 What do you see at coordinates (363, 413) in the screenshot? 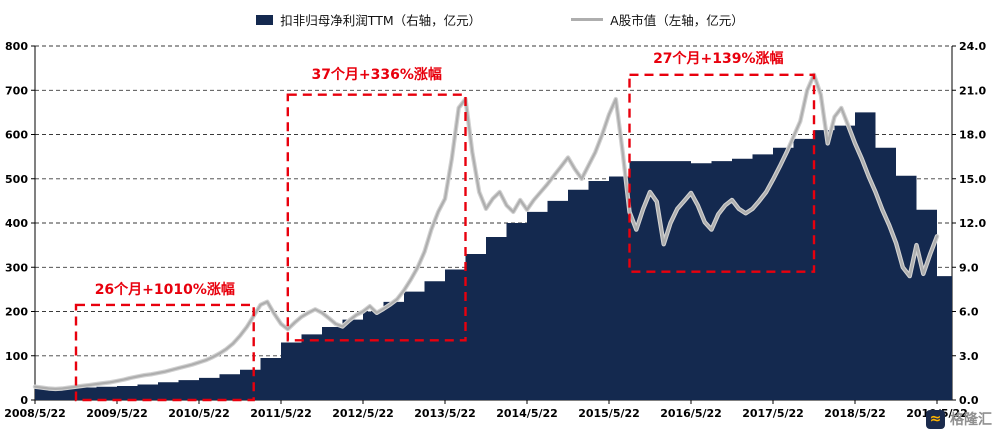
I see `svg-text: 2012/5/22` at bounding box center [363, 413].